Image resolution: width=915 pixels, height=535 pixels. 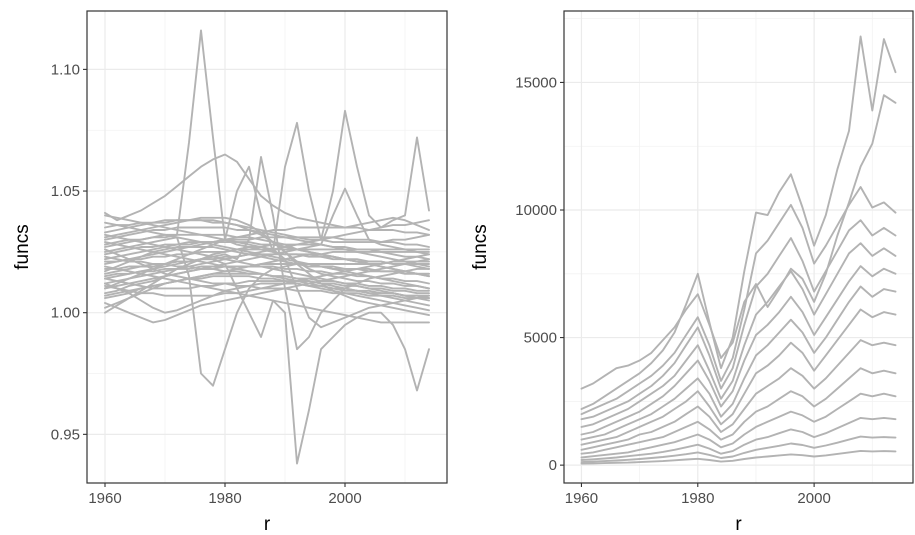 I want to click on y-tick-label: 1.05, so click(x=65, y=191).